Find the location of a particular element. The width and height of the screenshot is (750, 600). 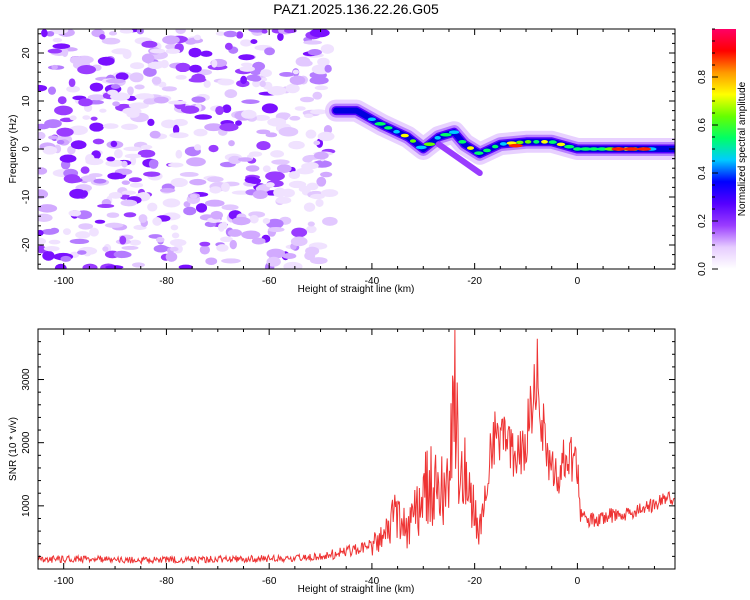

y-tick-label: 3000 is located at coordinates (26, 379).